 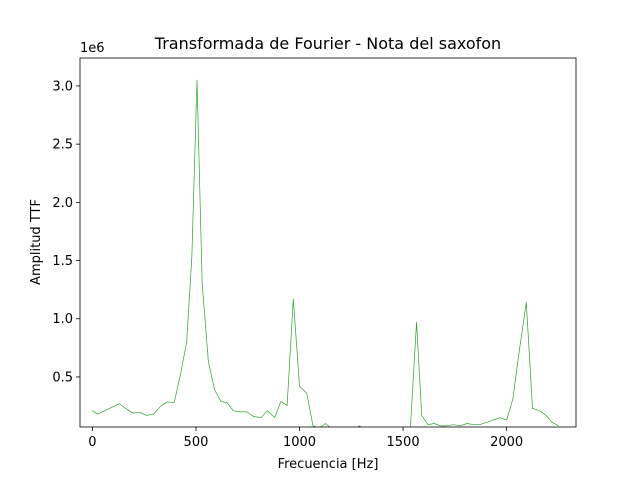 I want to click on y-tick-label: 1.5, so click(x=62, y=261).